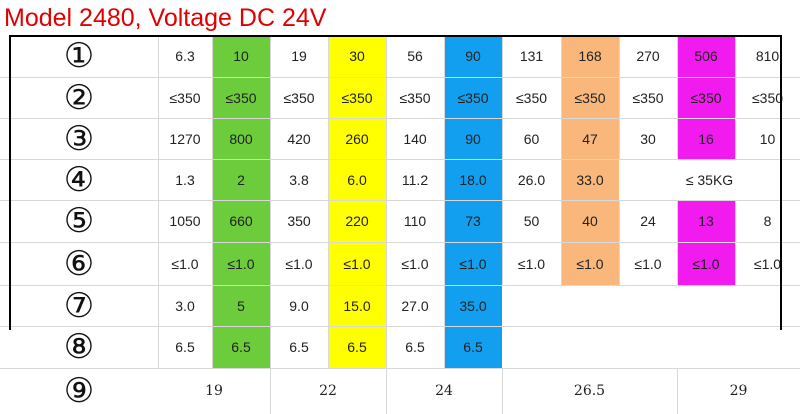 The width and height of the screenshot is (800, 414). Describe the element at coordinates (79, 305) in the screenshot. I see `row-number: ⑦` at that location.